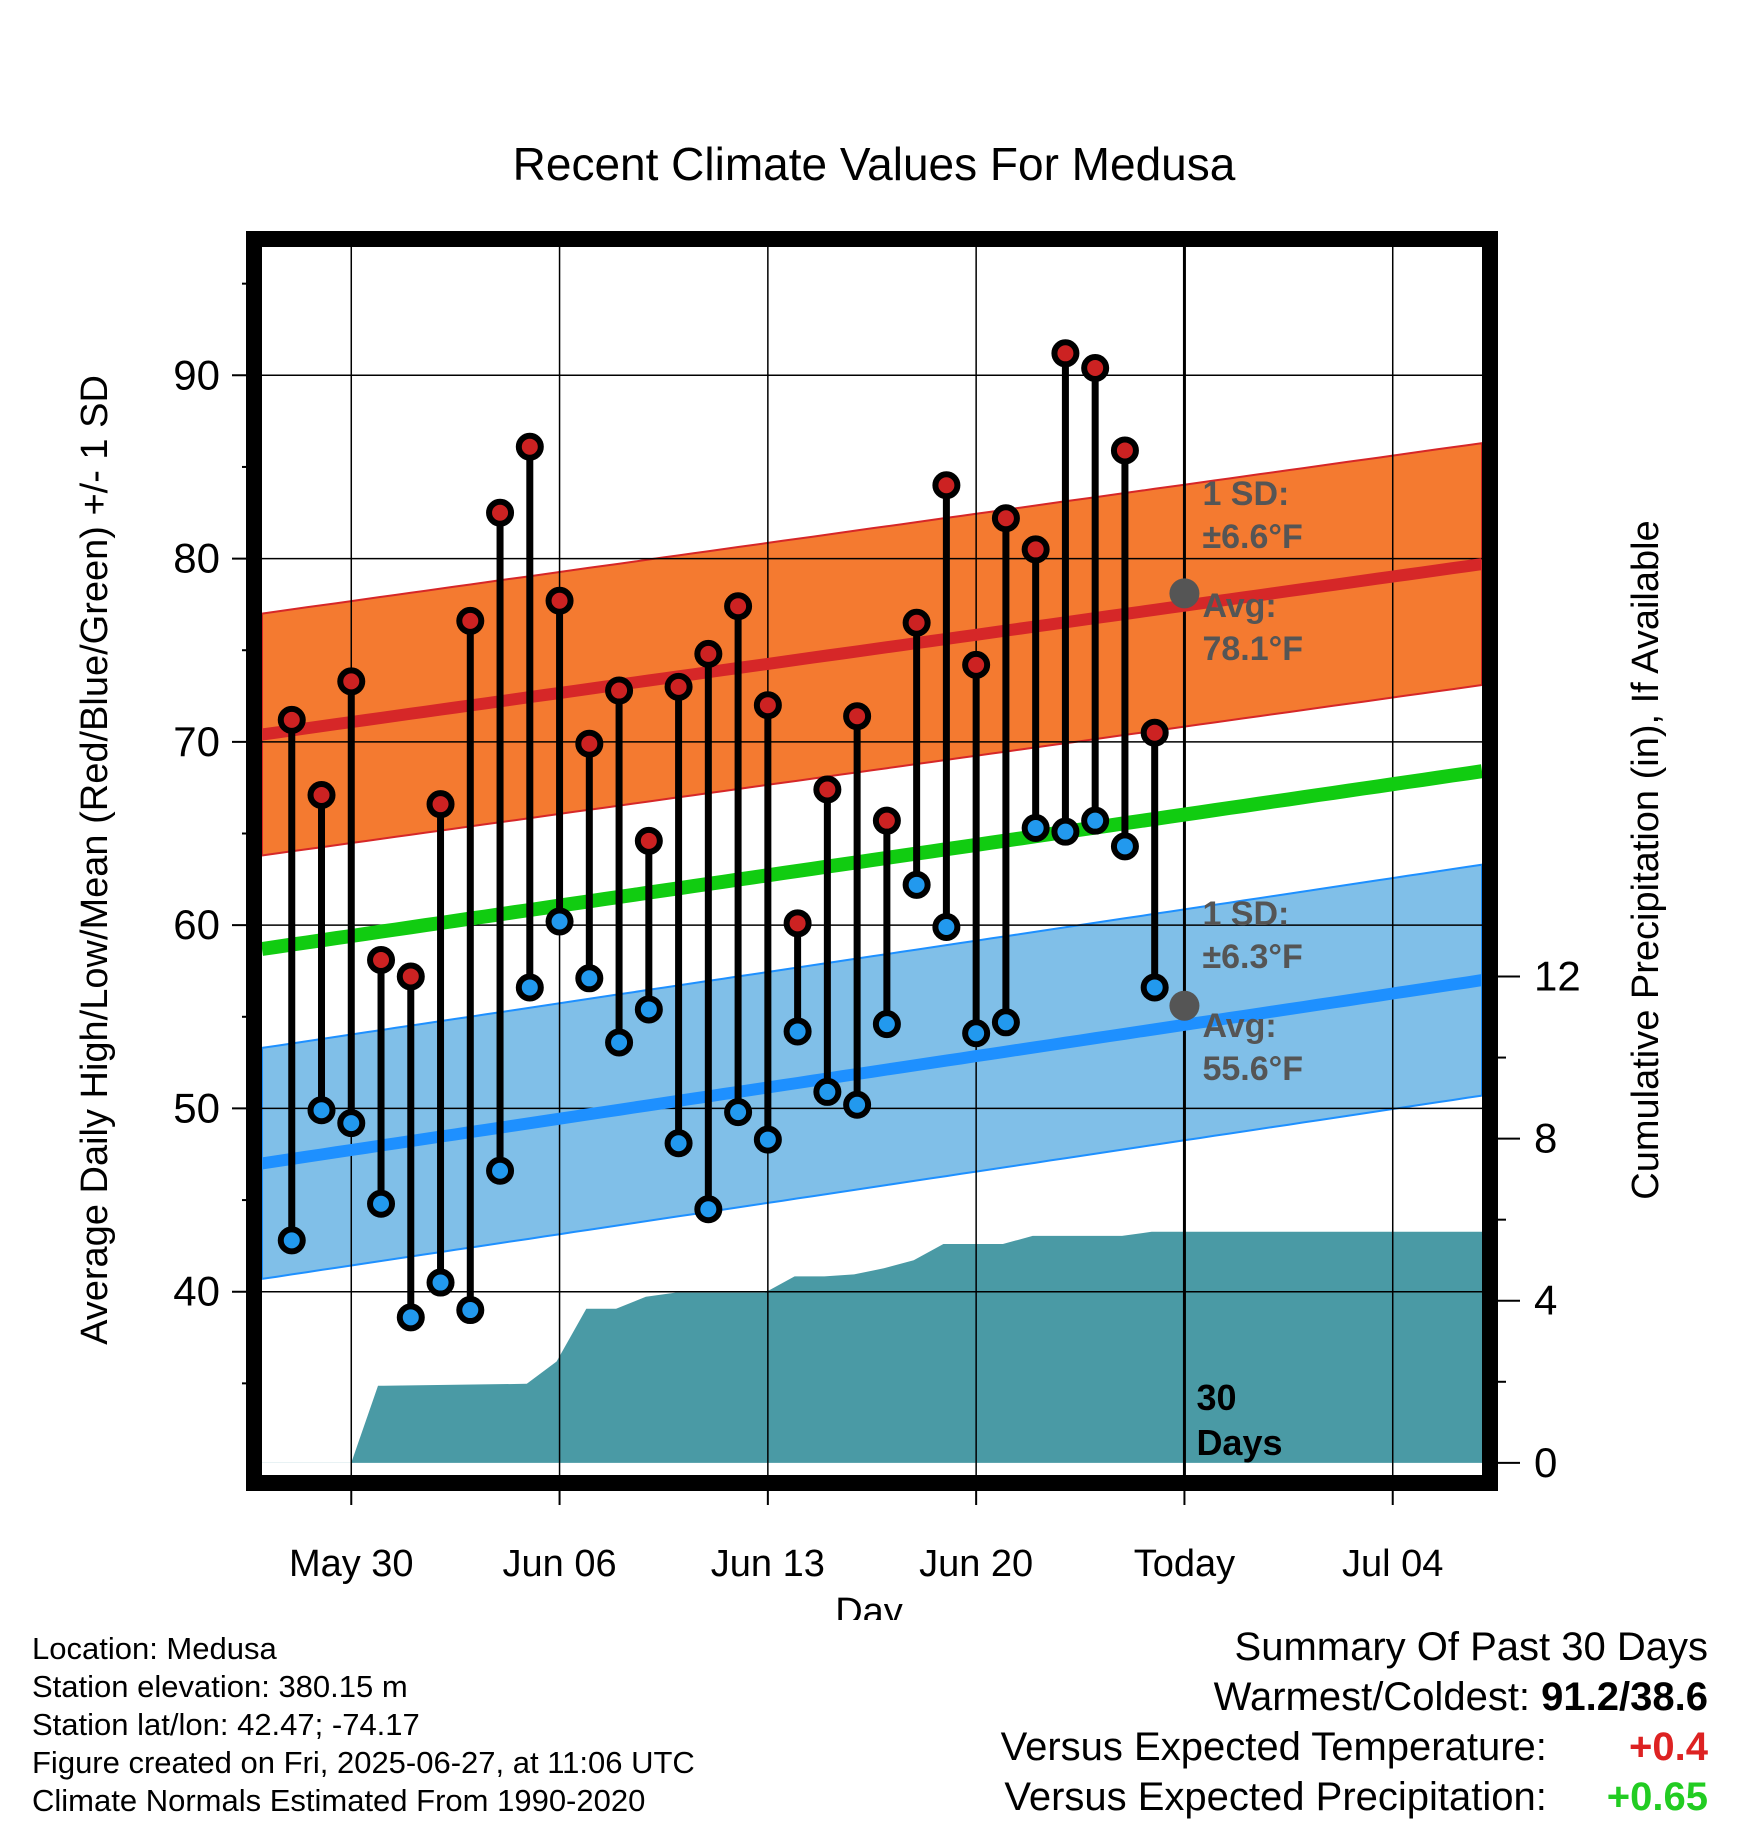 The height and width of the screenshot is (1828, 1748). What do you see at coordinates (226, 1724) in the screenshot?
I see `latlon-text: Station lat/lon: 42.47; -74.17` at bounding box center [226, 1724].